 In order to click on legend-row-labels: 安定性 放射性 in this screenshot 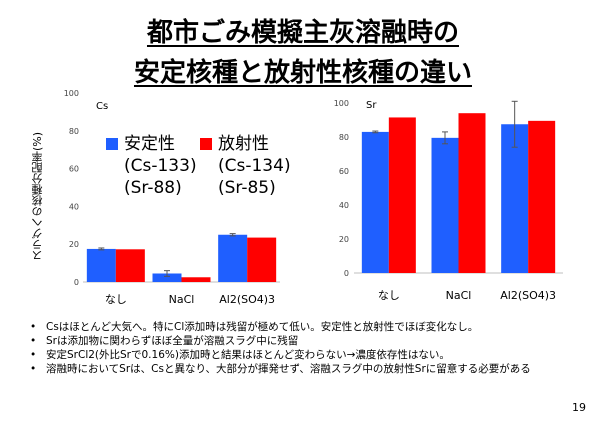, I will do `click(200, 144)`.